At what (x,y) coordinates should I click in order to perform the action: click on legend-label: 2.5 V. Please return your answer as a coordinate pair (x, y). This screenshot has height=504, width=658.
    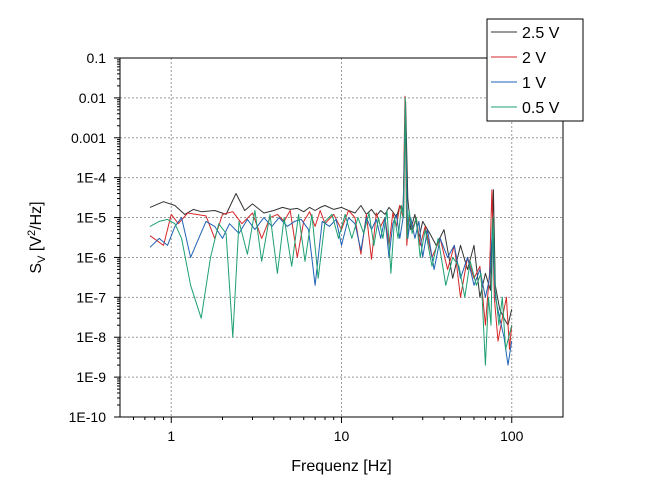
    Looking at the image, I should click on (541, 33).